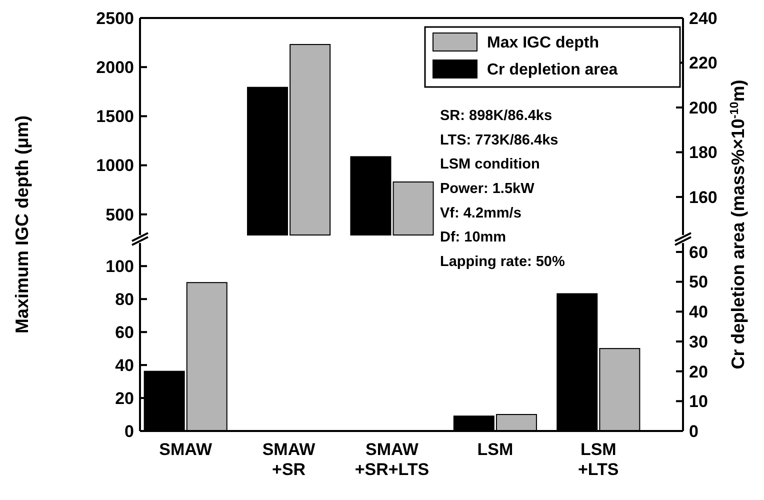 The width and height of the screenshot is (764, 500). What do you see at coordinates (698, 312) in the screenshot?
I see `y2-tick-label: 40` at bounding box center [698, 312].